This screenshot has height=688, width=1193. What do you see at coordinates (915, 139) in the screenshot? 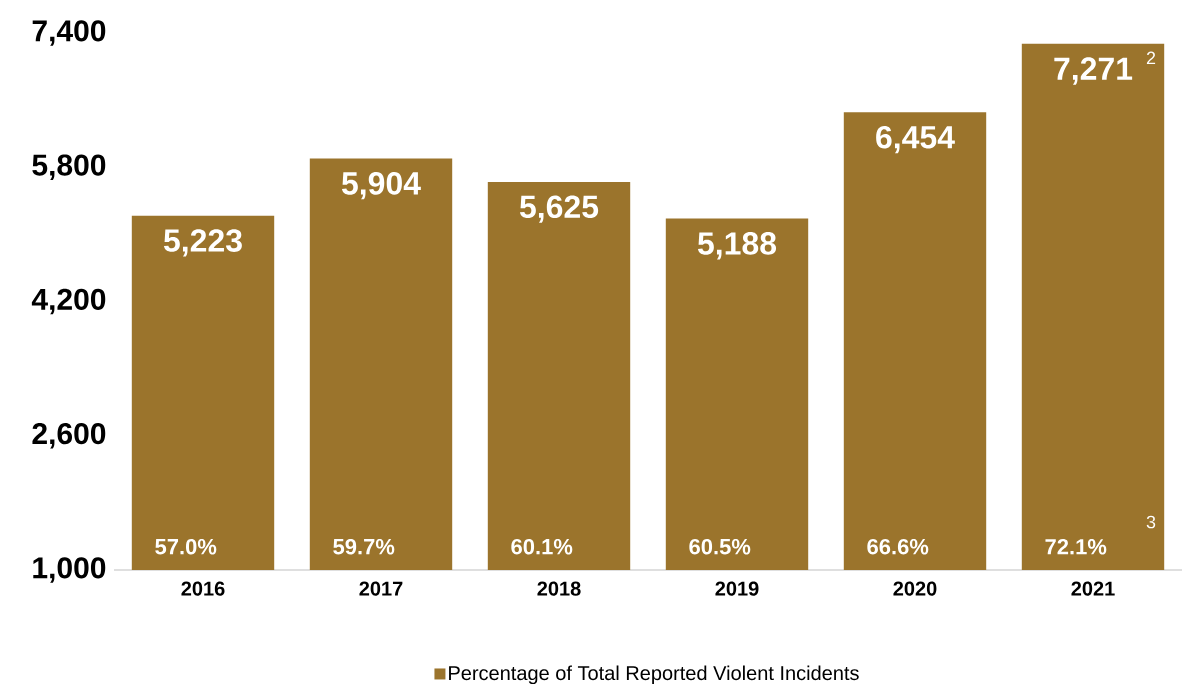
I see `data-label: 6,454` at bounding box center [915, 139].